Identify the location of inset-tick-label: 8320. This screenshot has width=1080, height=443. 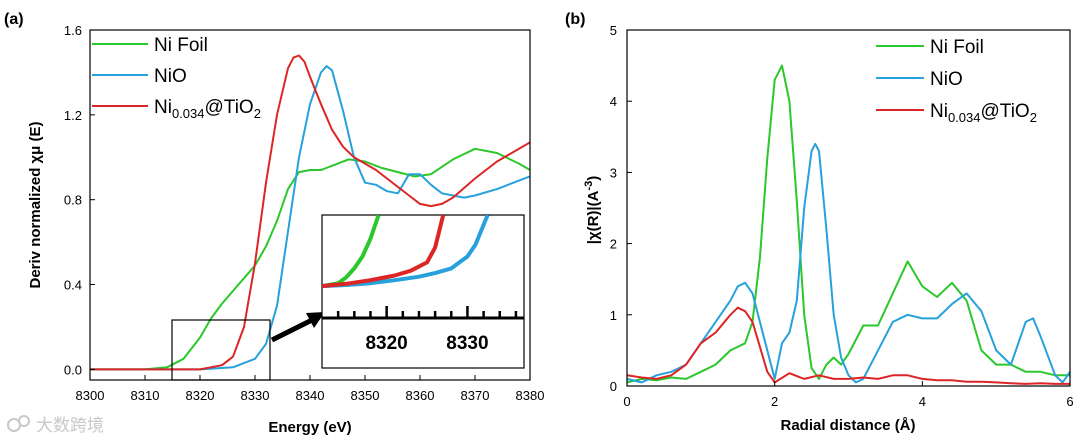
(386, 343).